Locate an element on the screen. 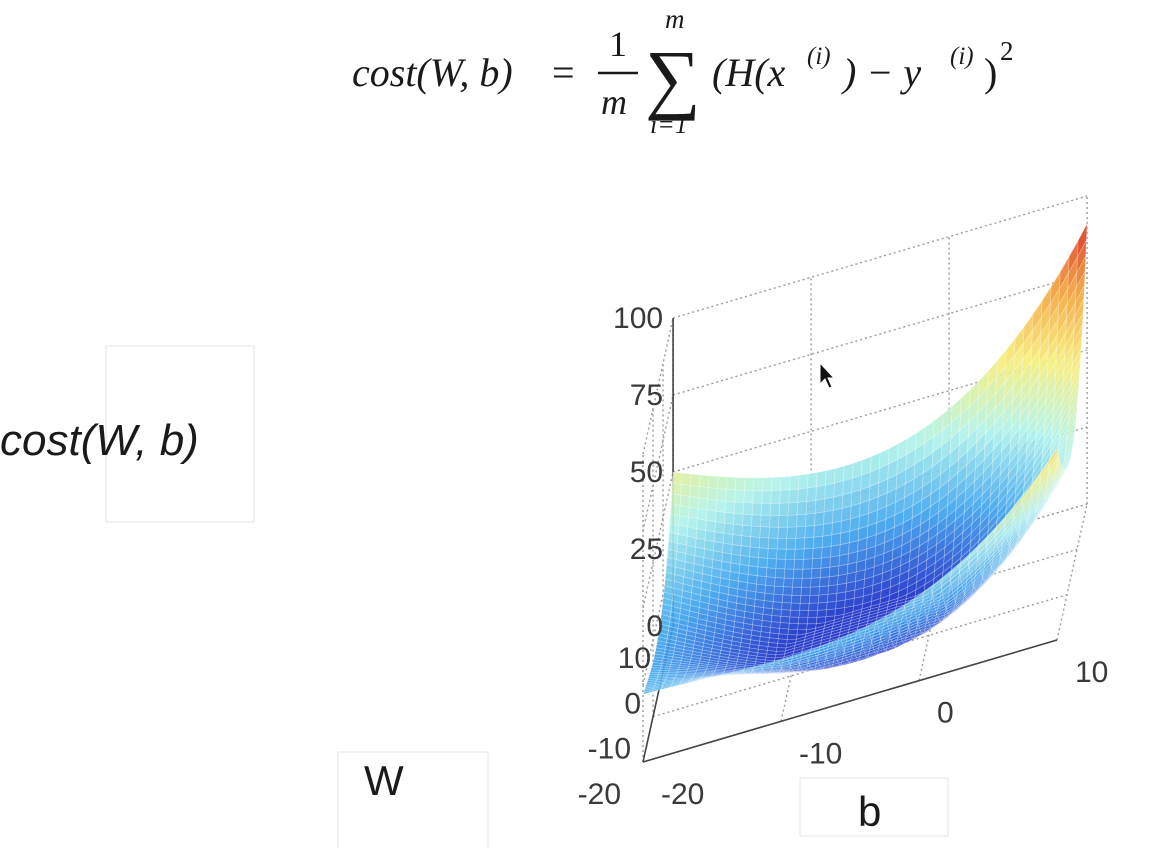 This screenshot has width=1152, height=848. formula-lhs: cost(W, b) is located at coordinates (432, 72).